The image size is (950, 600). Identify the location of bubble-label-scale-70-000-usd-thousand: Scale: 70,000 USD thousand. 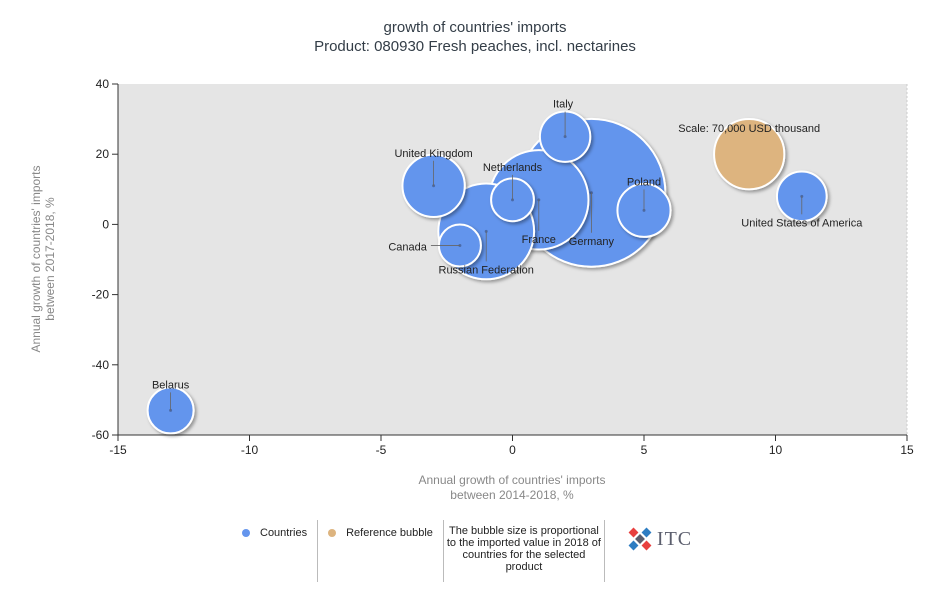
(749, 129).